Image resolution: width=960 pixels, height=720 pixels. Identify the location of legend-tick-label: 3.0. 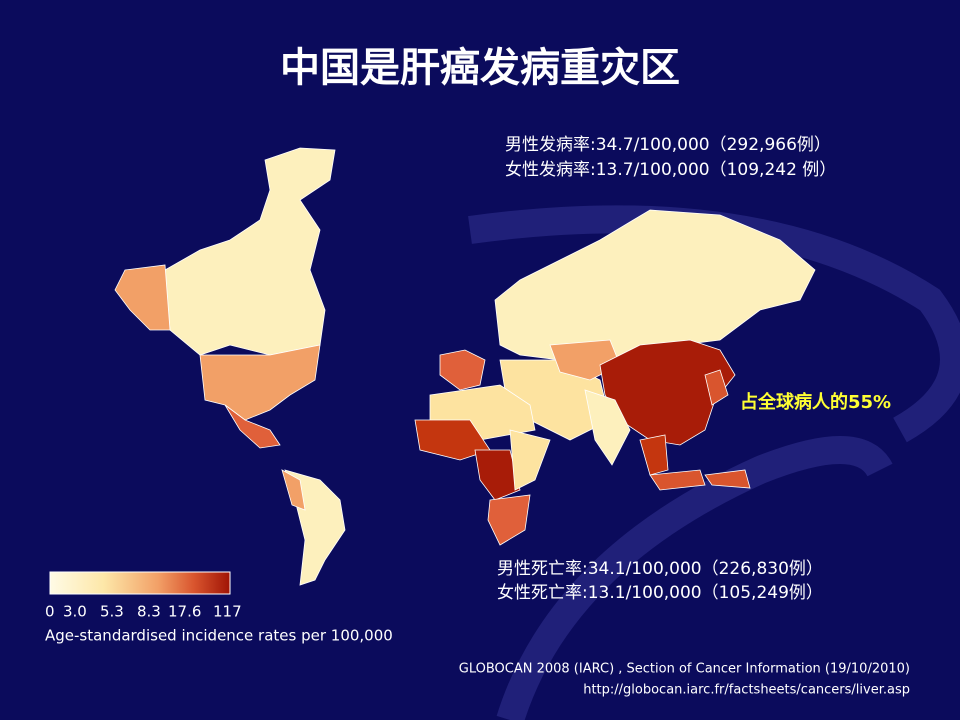
(75, 612).